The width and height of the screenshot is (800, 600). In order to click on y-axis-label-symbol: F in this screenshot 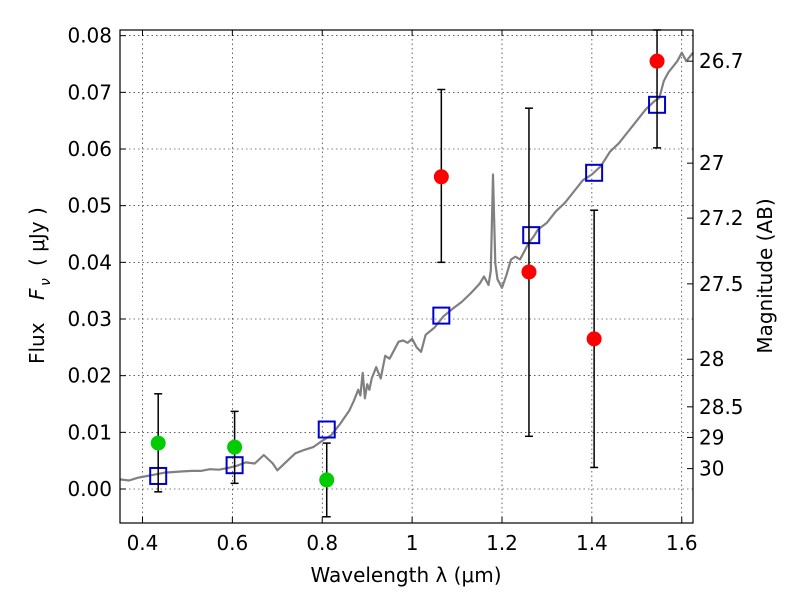, I will do `click(37, 294)`.